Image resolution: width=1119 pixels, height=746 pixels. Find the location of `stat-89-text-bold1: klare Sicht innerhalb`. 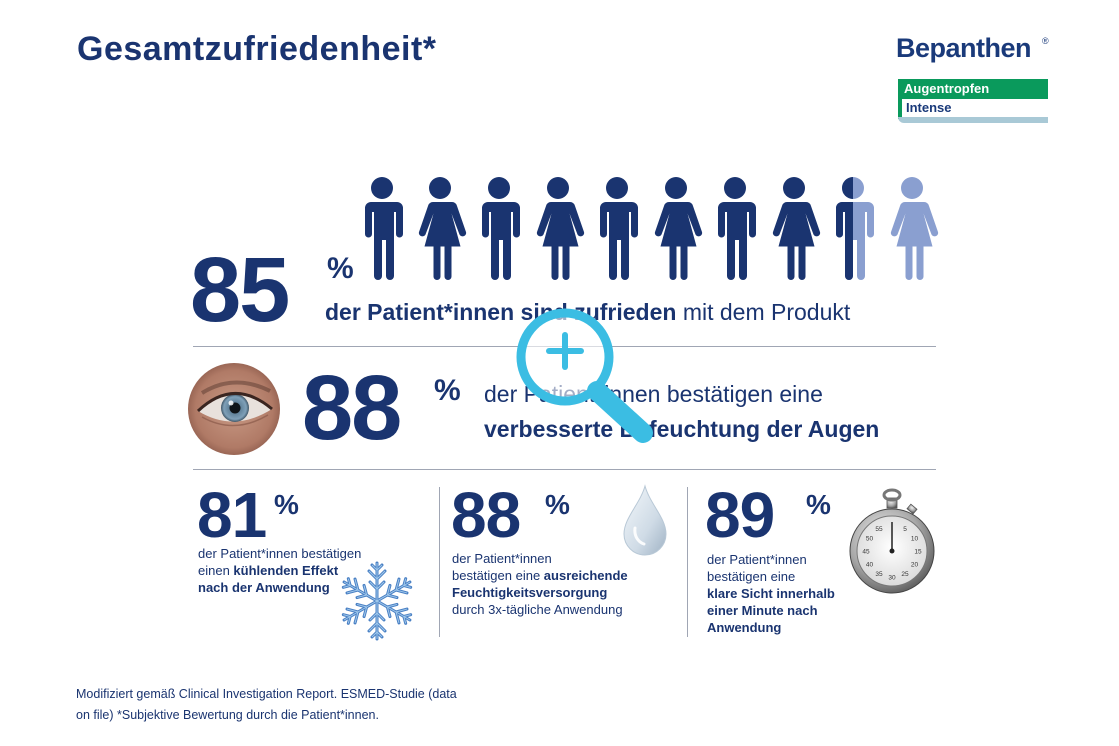

stat-89-text-bold1: klare Sicht innerhalb is located at coordinates (771, 593).